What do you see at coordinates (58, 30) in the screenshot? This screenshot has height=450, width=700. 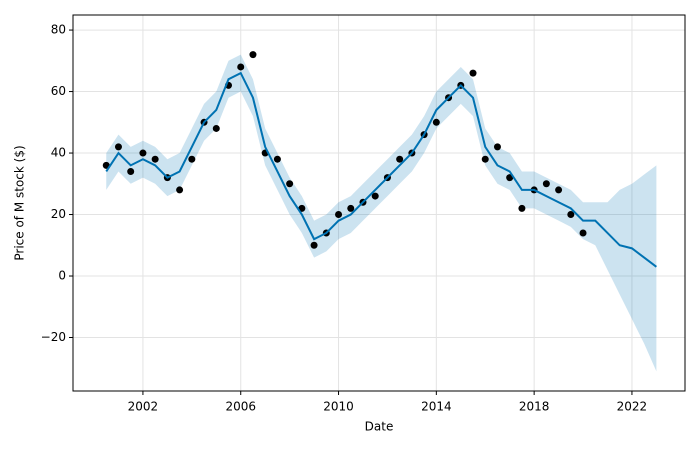 I see `y-tick-label: 80` at bounding box center [58, 30].